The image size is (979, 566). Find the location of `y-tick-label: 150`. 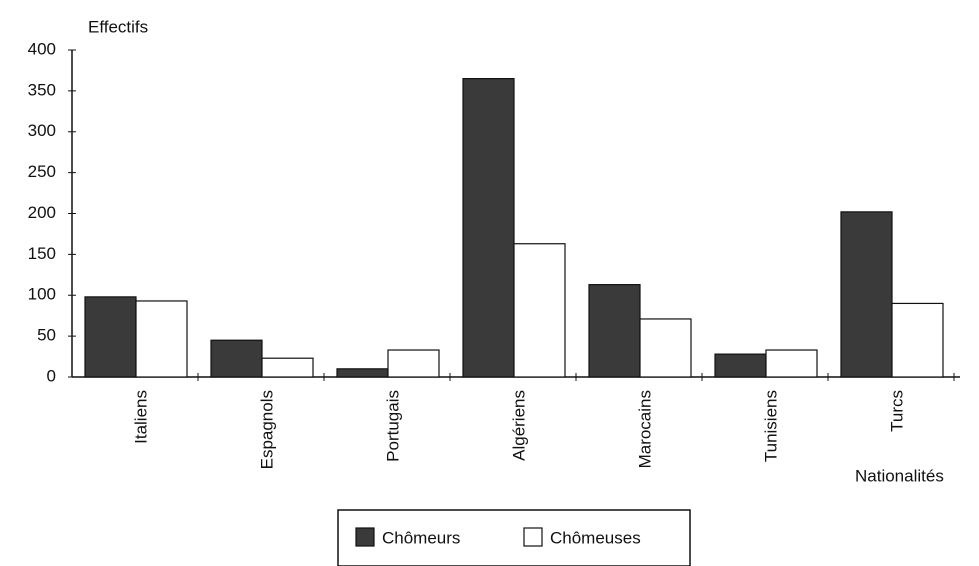

y-tick-label: 150 is located at coordinates (42, 253).